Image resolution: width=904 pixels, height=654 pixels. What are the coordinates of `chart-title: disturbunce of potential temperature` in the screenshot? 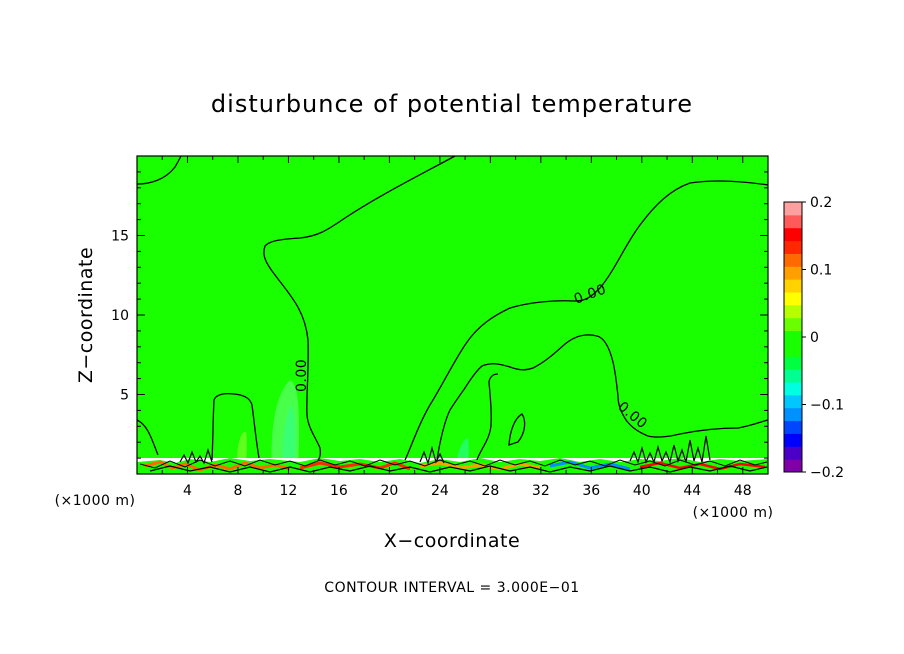 It's located at (452, 104).